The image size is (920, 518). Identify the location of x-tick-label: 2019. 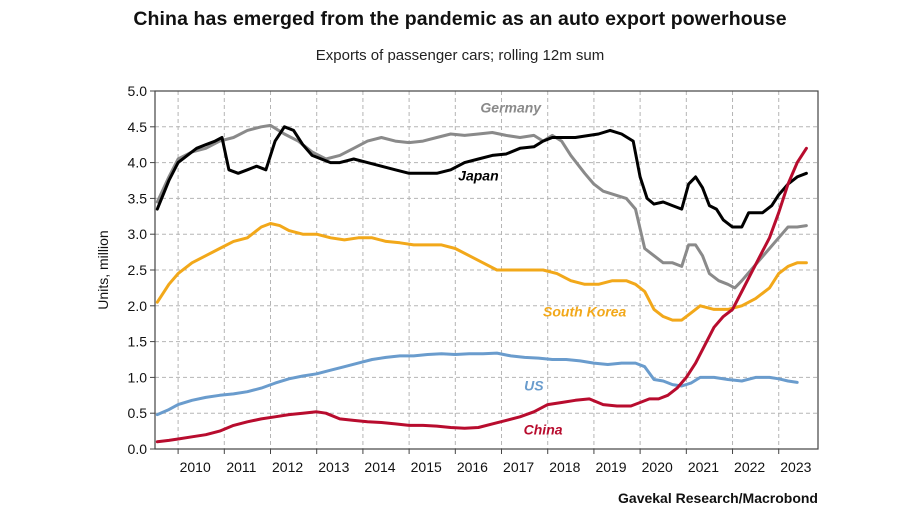
(610, 467).